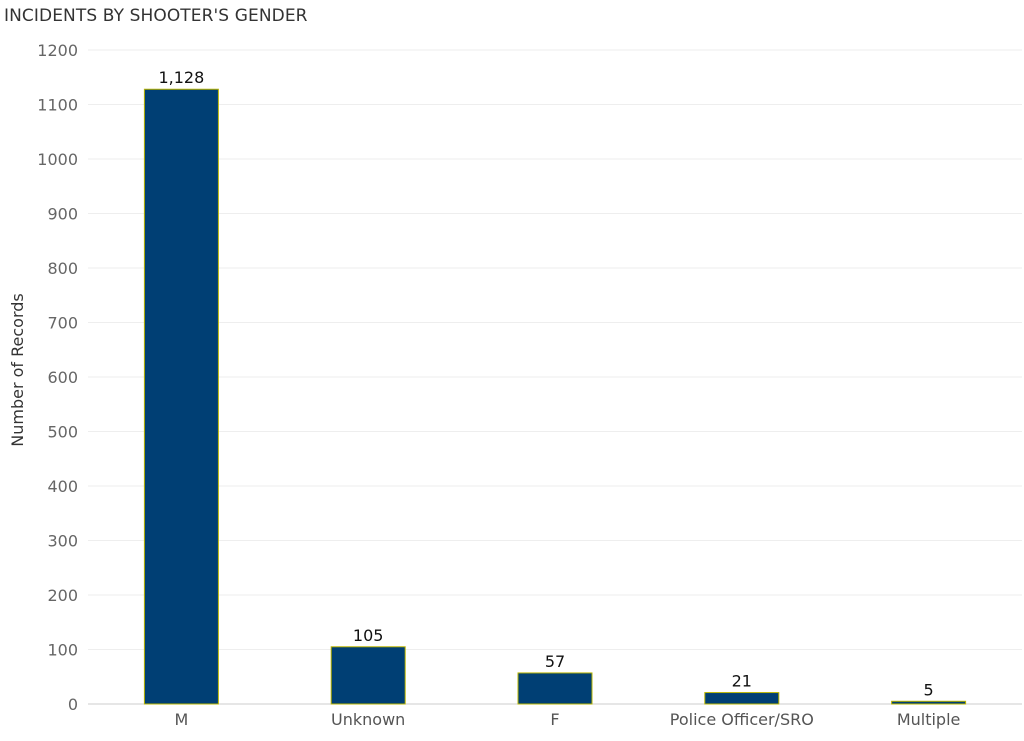 Image resolution: width=1024 pixels, height=741 pixels. What do you see at coordinates (62, 214) in the screenshot?
I see `y-tick-label: 900` at bounding box center [62, 214].